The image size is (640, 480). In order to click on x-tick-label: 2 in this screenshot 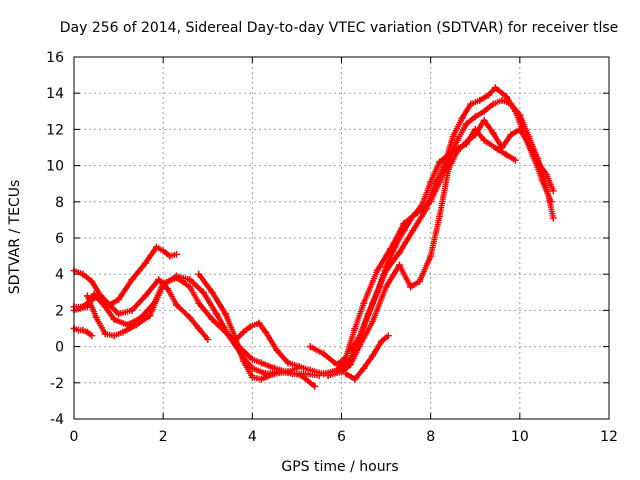, I will do `click(163, 437)`.